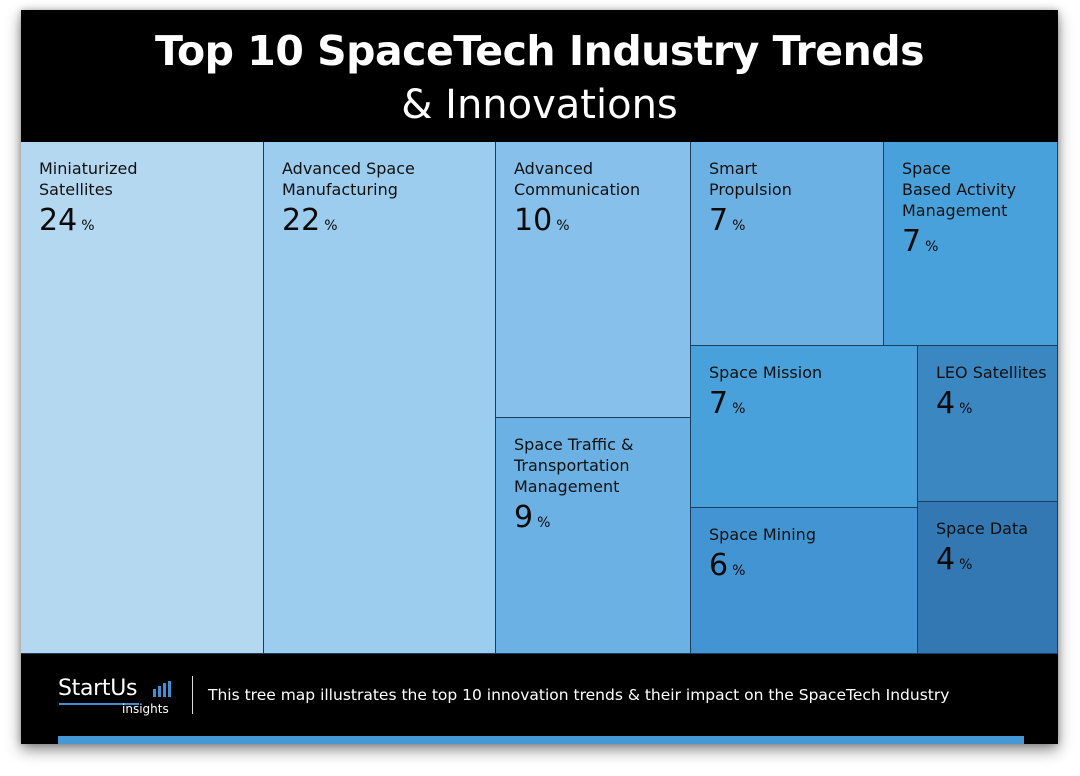 The width and height of the screenshot is (1080, 776). What do you see at coordinates (766, 372) in the screenshot?
I see `cell-label-text: Space Mission` at bounding box center [766, 372].